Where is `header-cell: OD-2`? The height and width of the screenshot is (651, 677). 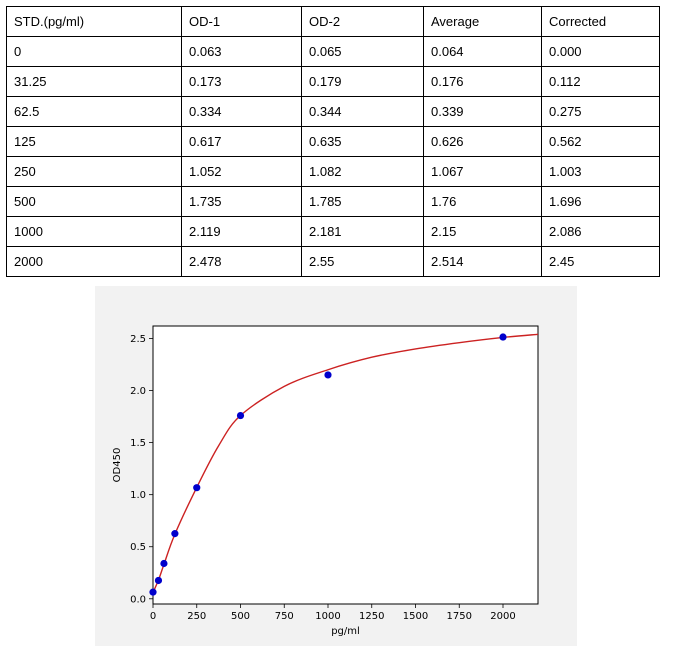
header-cell: OD-2 is located at coordinates (362, 21).